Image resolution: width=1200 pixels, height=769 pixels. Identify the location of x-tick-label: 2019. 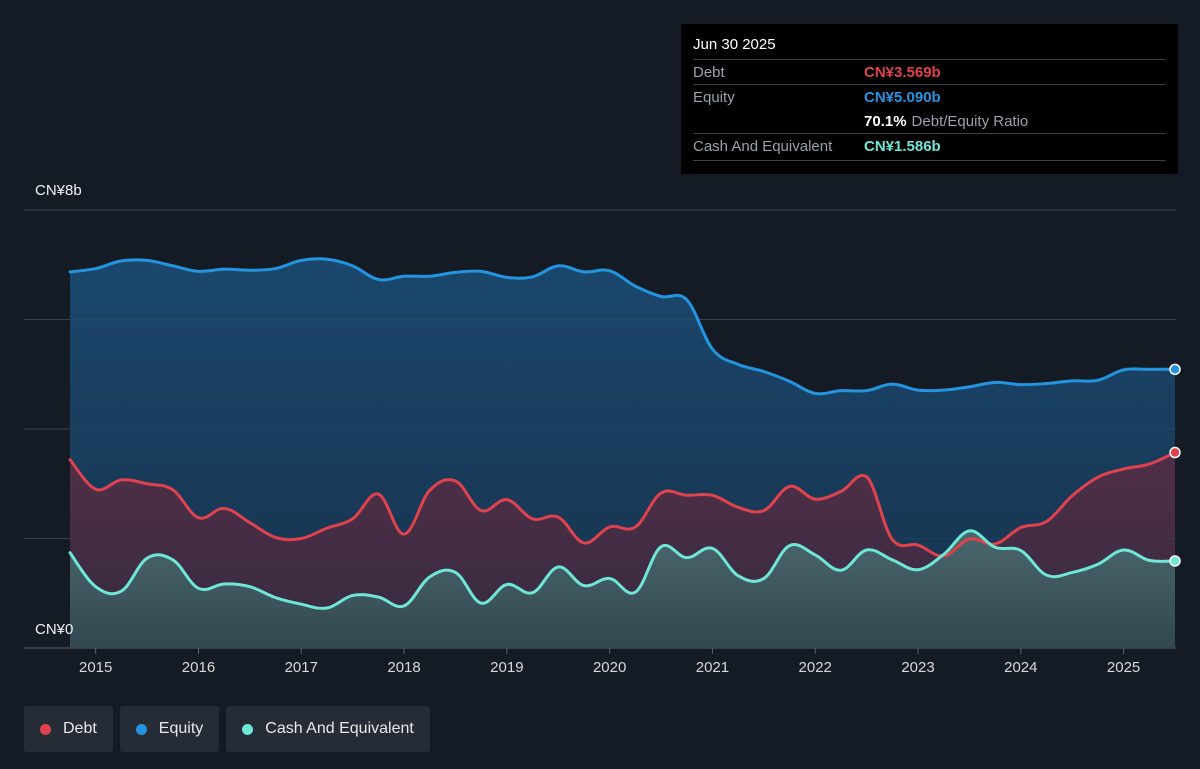
(506, 667).